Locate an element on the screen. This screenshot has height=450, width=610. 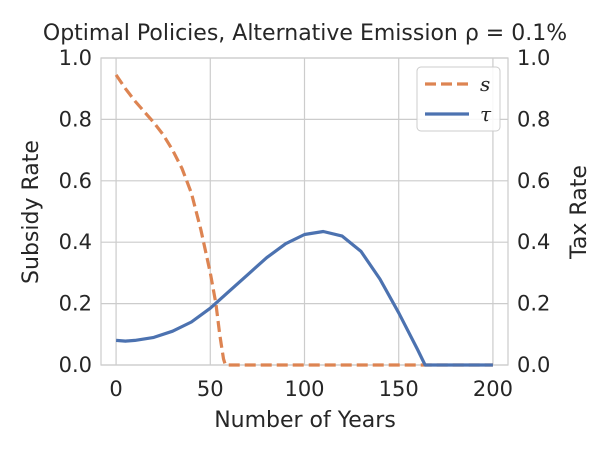
right-tick-label: 0.0 is located at coordinates (533, 365).